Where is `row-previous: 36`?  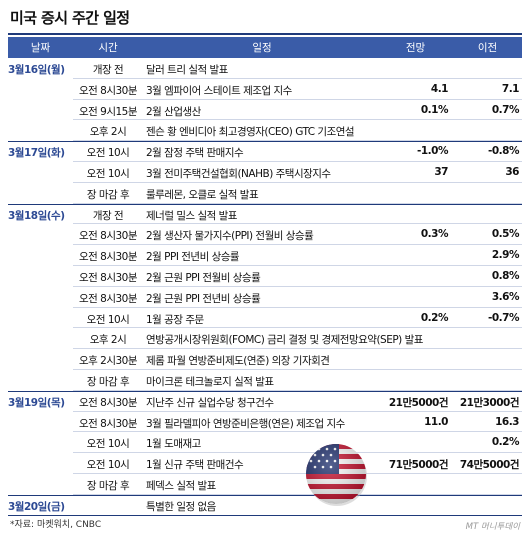 row-previous: 36 is located at coordinates (512, 171).